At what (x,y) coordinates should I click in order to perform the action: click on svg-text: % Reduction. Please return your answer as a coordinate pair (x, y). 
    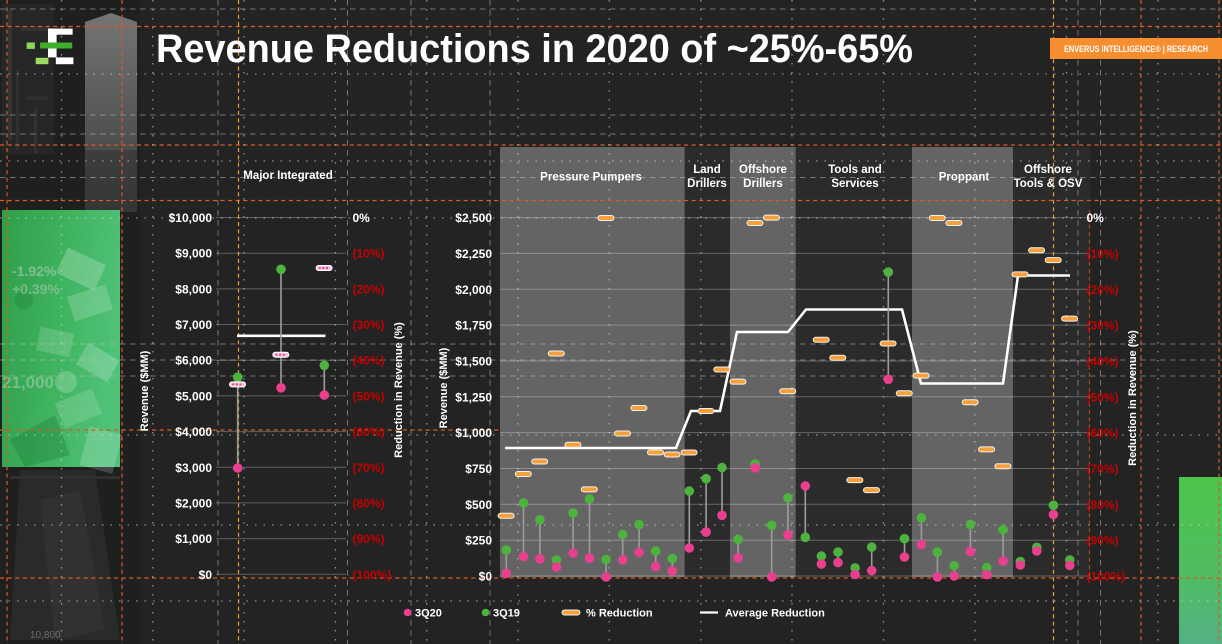
    Looking at the image, I should click on (619, 614).